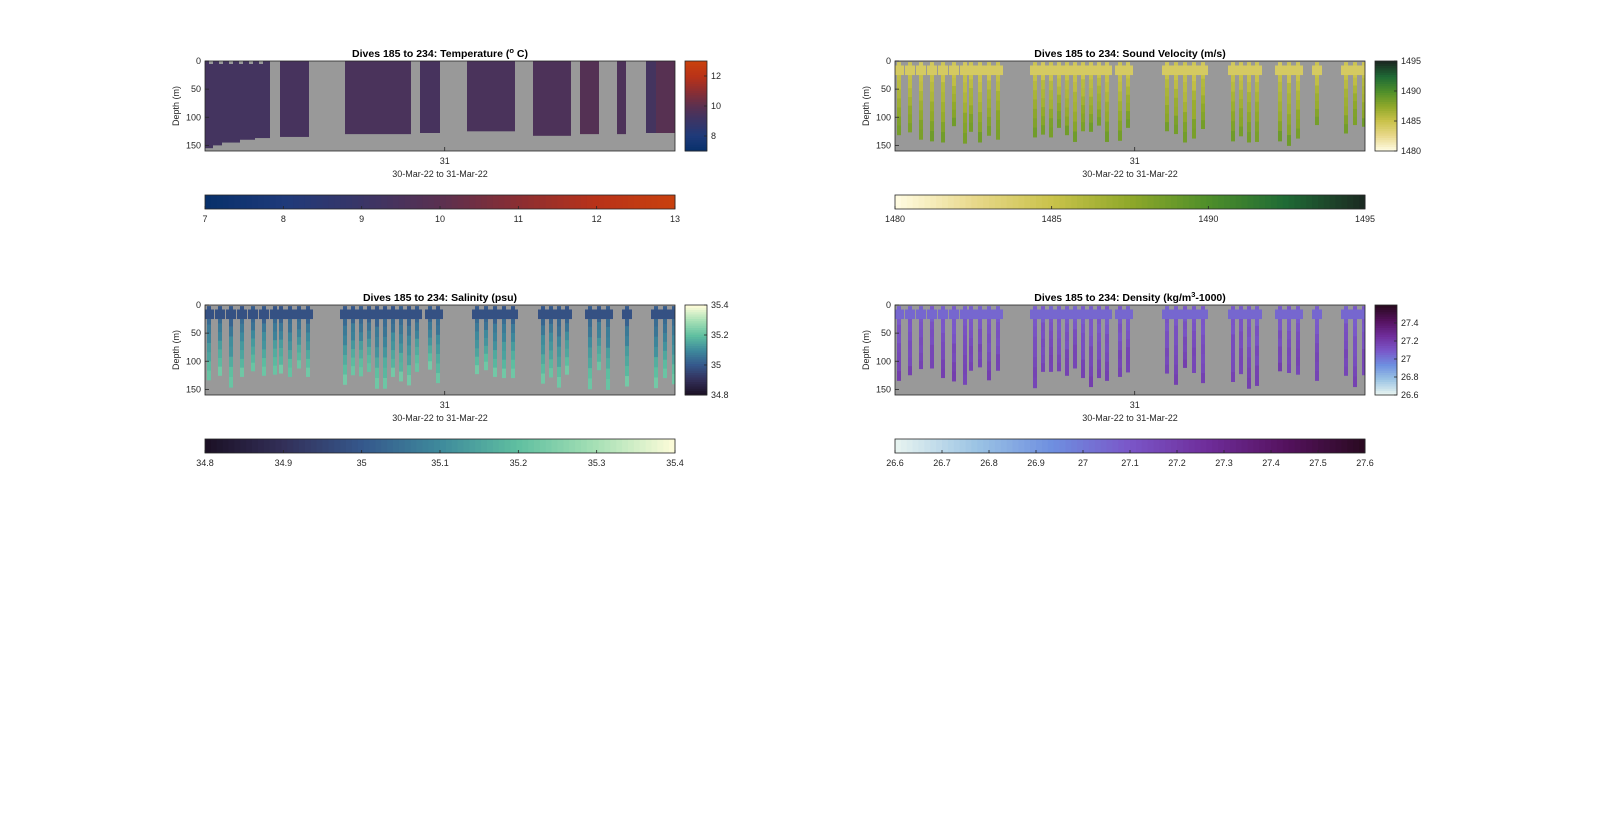 This screenshot has height=830, width=1600. Describe the element at coordinates (440, 105) in the screenshot. I see `data-layer` at that location.